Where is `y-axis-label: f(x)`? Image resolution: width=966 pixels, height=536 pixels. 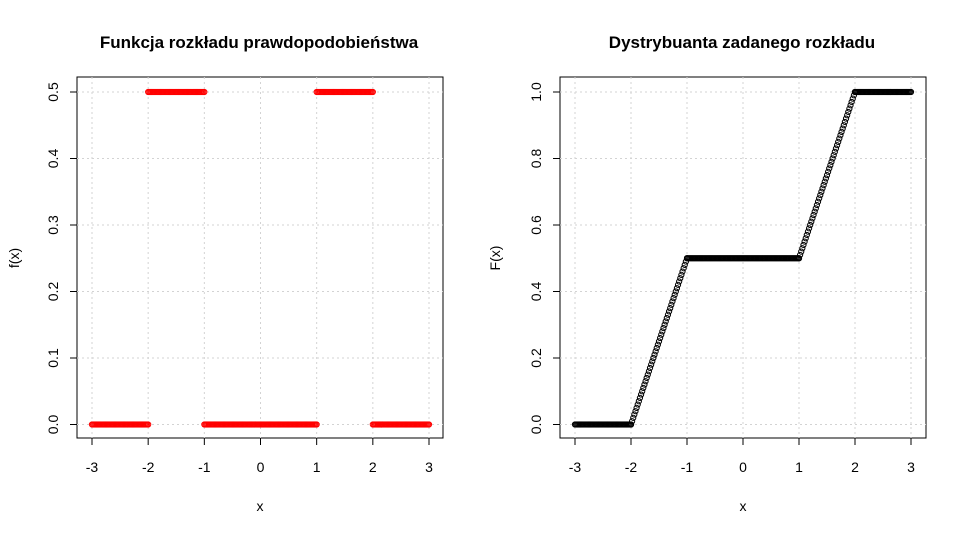
y-axis-label: f(x) is located at coordinates (14, 258).